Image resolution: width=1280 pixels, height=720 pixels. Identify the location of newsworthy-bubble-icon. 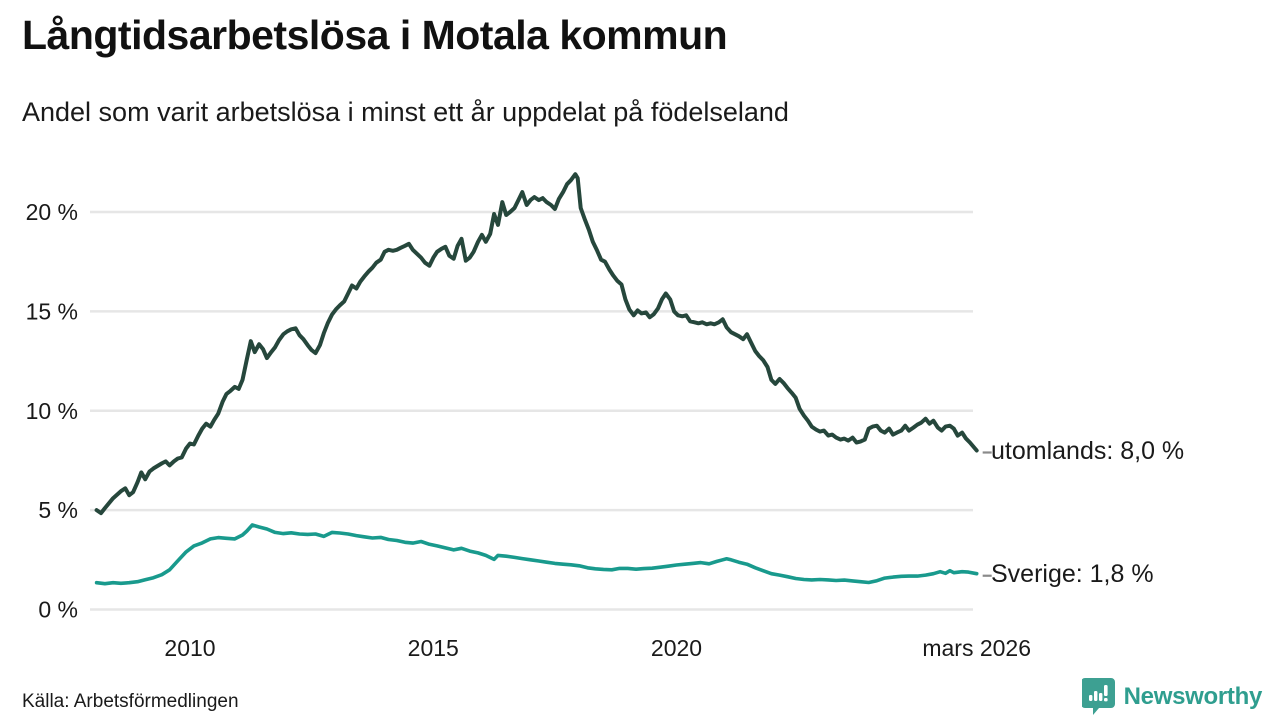
(1098, 696).